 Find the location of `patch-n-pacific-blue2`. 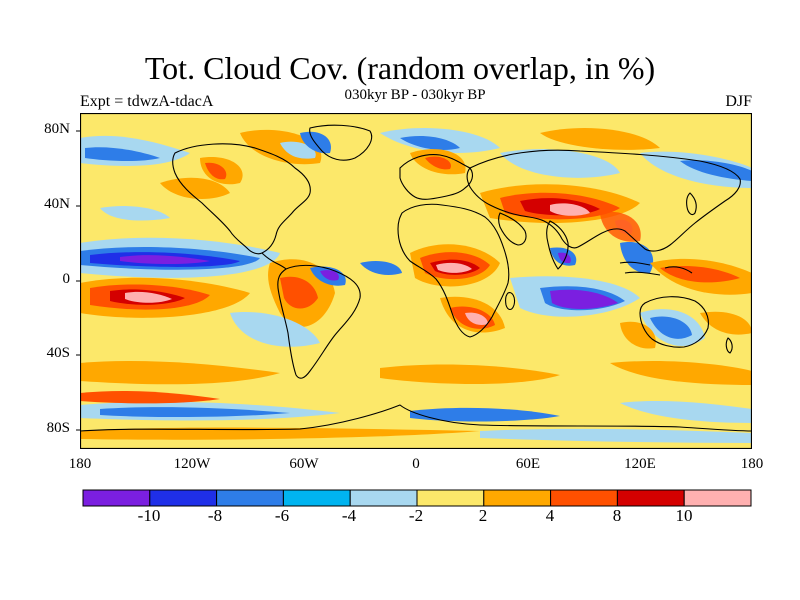

patch-n-pacific-blue2 is located at coordinates (122, 154).